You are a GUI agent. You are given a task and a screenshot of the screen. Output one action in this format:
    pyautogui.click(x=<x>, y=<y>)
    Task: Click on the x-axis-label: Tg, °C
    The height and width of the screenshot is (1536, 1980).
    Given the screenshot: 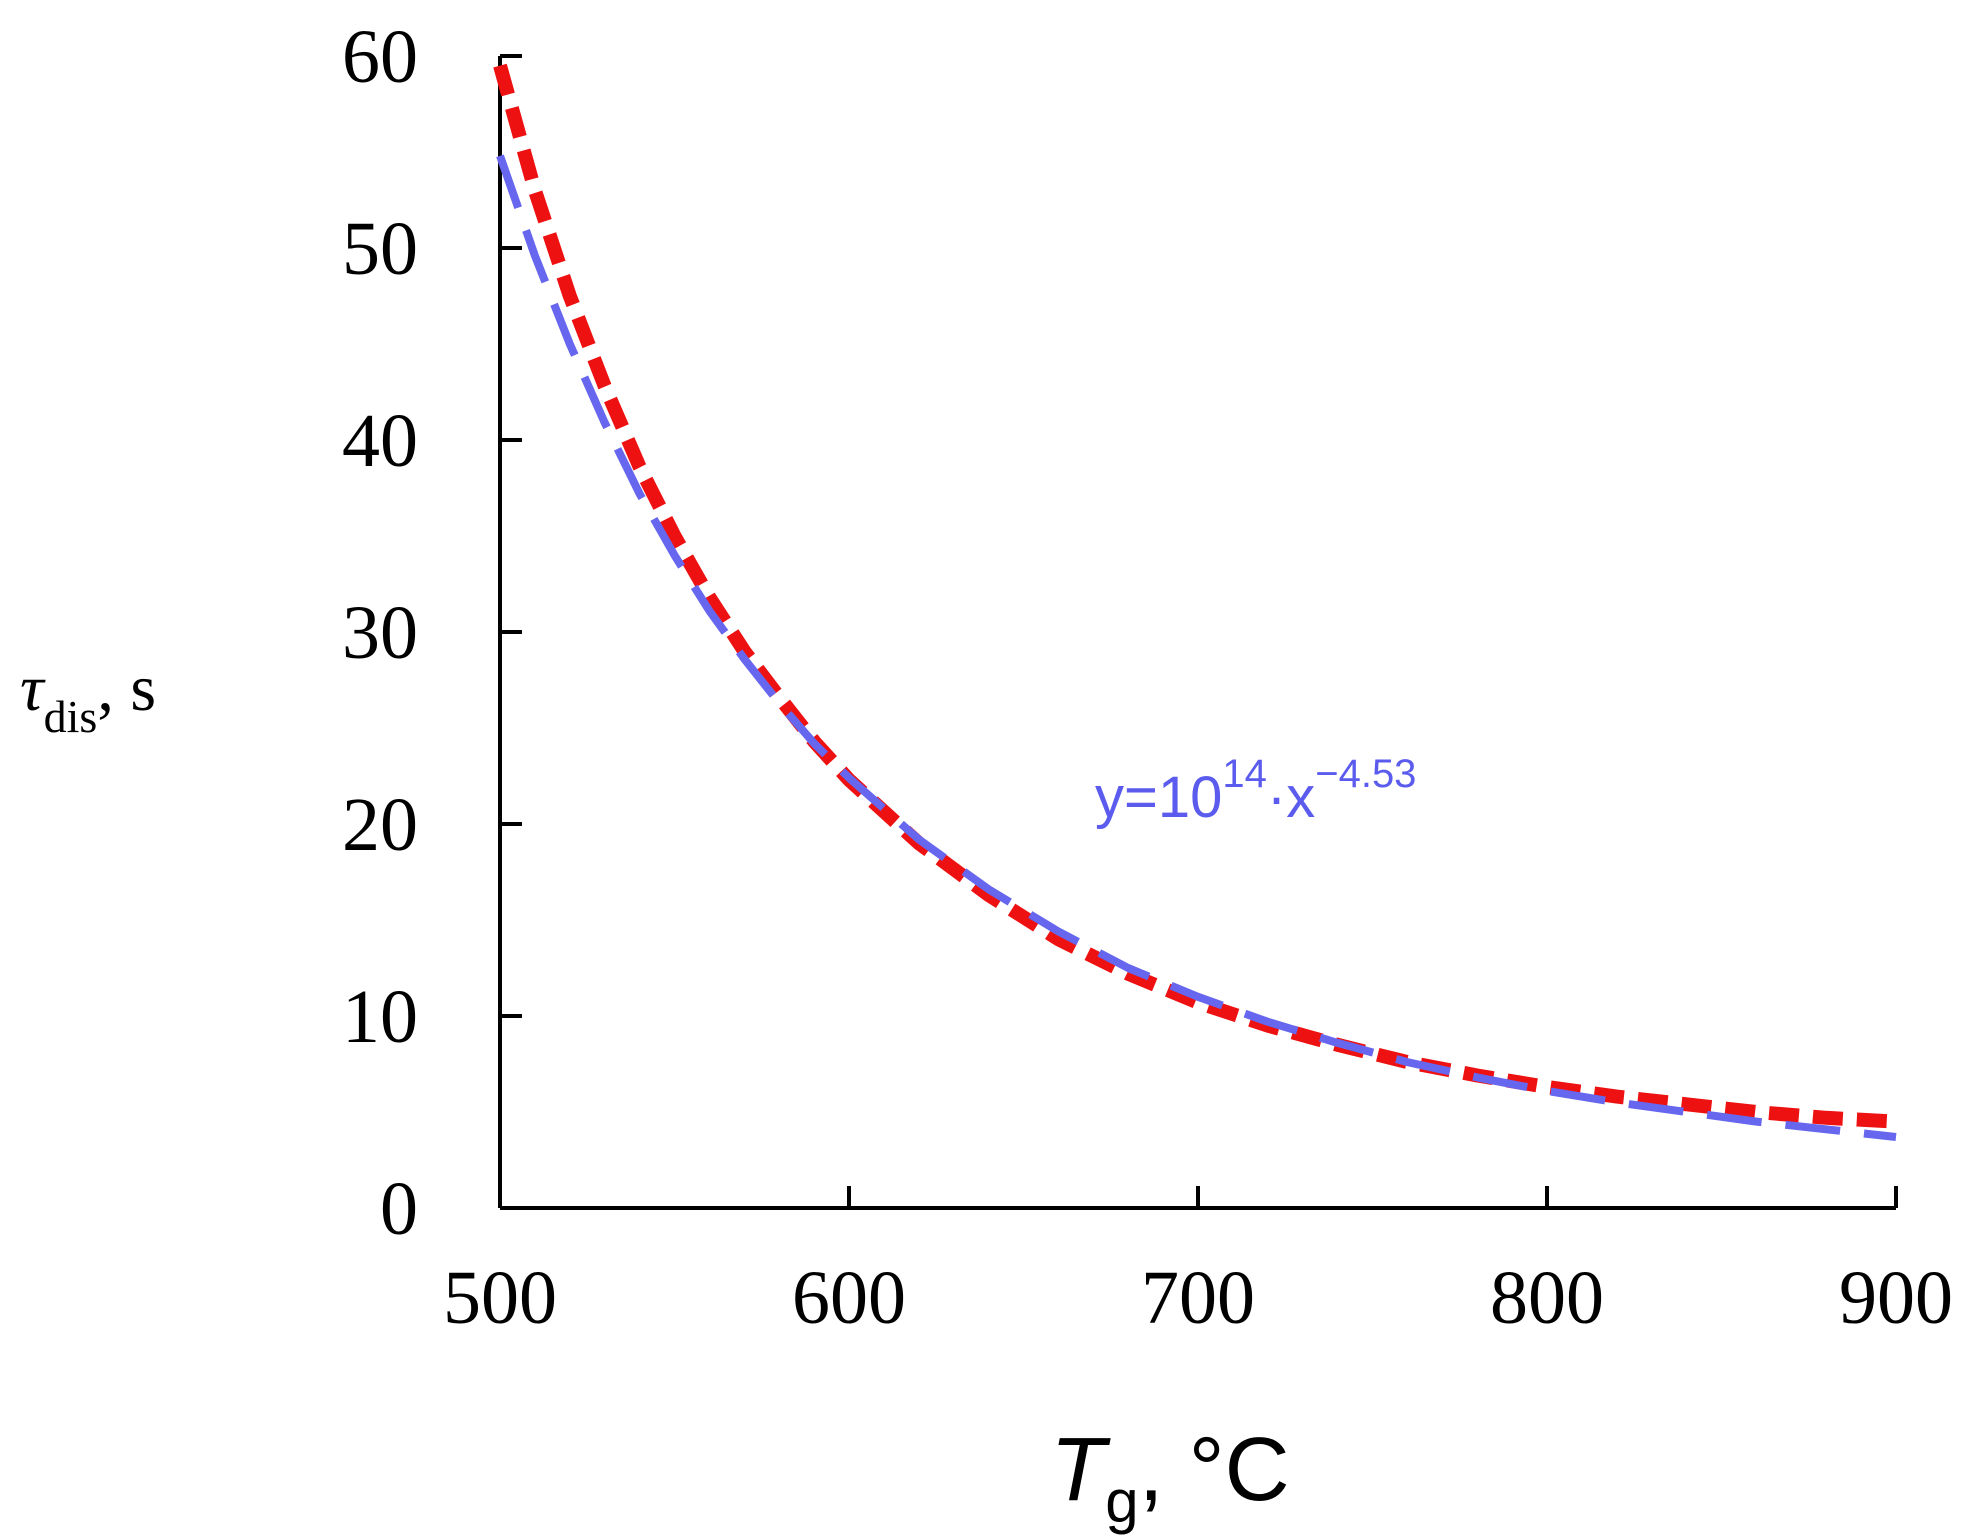 What is the action you would take?
    pyautogui.click(x=1169, y=1477)
    